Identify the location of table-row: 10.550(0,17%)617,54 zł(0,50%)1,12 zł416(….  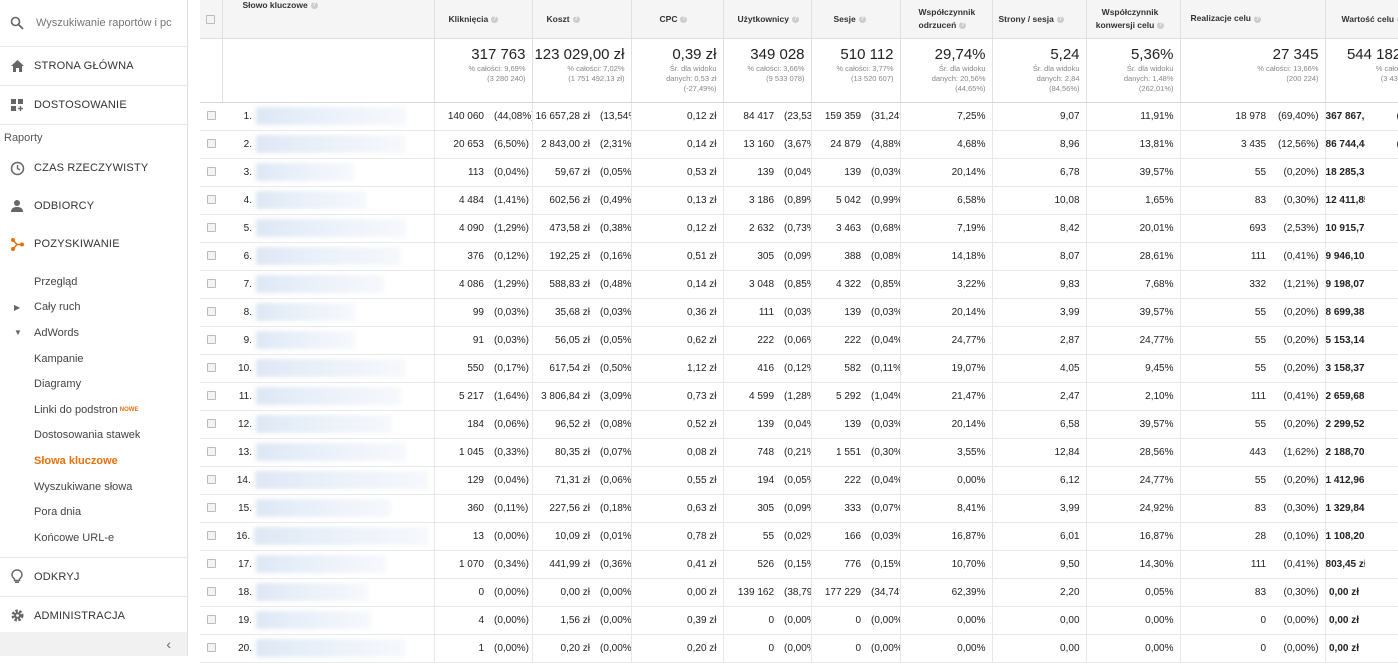
(799, 368).